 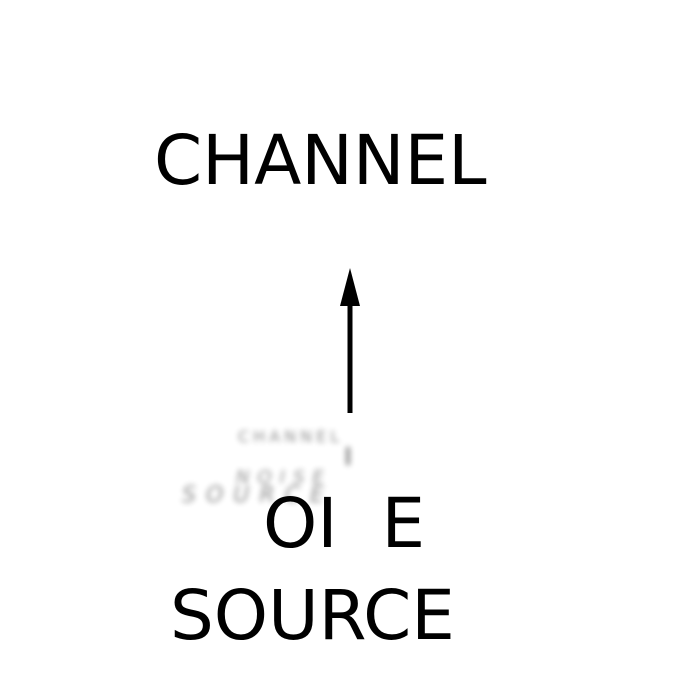 What do you see at coordinates (312, 616) in the screenshot?
I see `noise-source-label-line2: SOURCE` at bounding box center [312, 616].